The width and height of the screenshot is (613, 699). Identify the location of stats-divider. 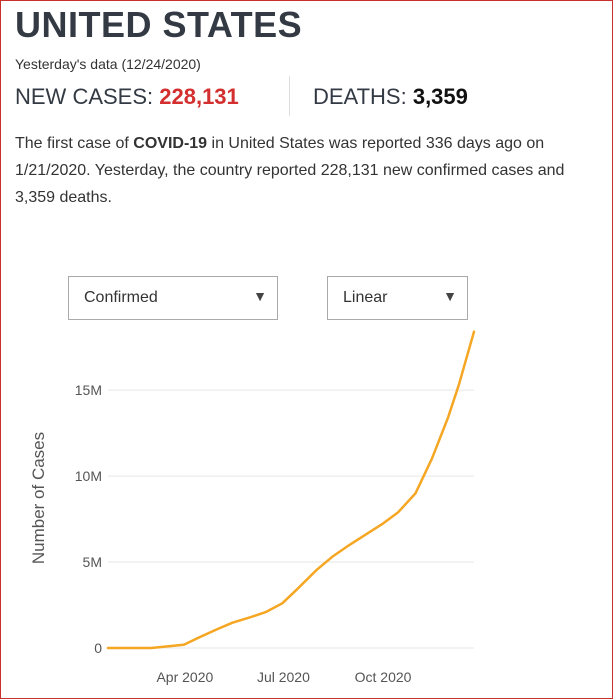
(289, 96).